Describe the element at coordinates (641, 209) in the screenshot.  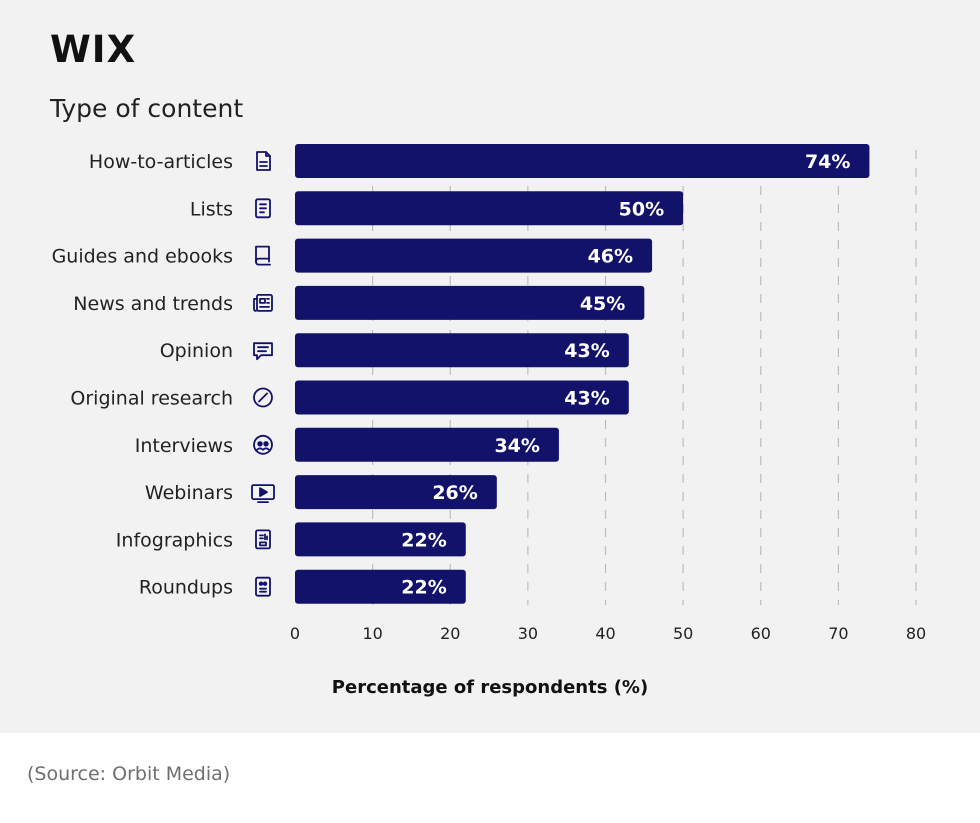
I see `bar-value-label: 50%` at that location.